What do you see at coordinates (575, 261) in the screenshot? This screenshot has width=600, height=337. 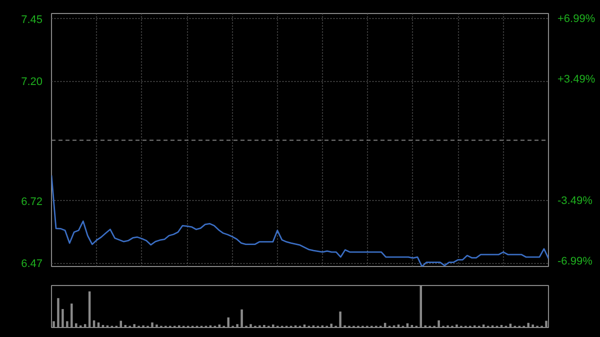 I see `y2-tick-label: -6.99%` at bounding box center [575, 261].